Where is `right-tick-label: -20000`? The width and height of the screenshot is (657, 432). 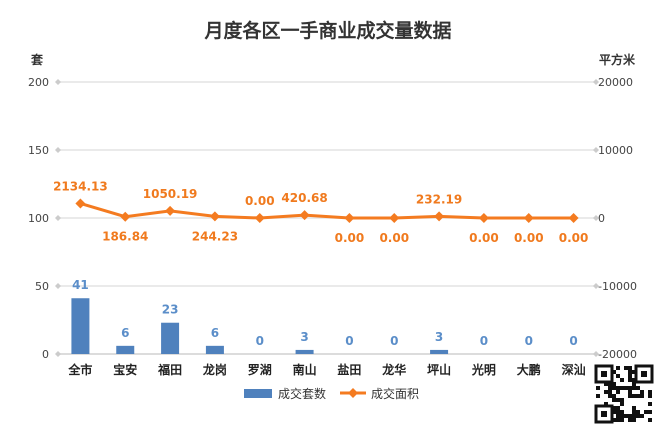 right-tick-label: -20000 is located at coordinates (617, 354).